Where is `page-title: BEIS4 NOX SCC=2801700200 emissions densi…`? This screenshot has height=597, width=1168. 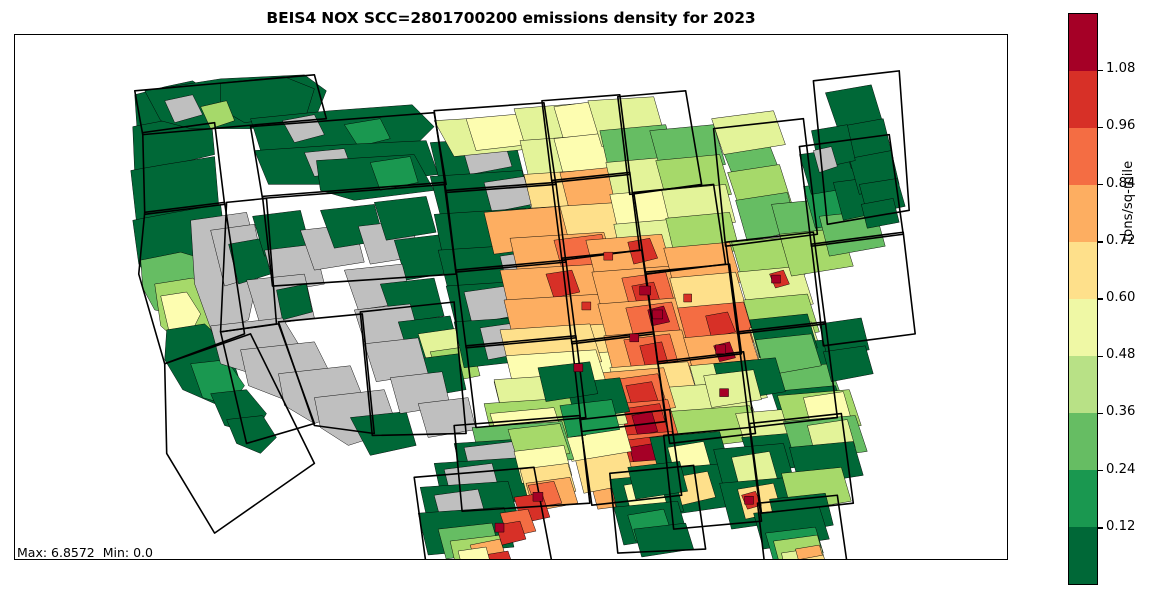
page-title: BEIS4 NOX SCC=2801700200 emissions densi… is located at coordinates (511, 18).